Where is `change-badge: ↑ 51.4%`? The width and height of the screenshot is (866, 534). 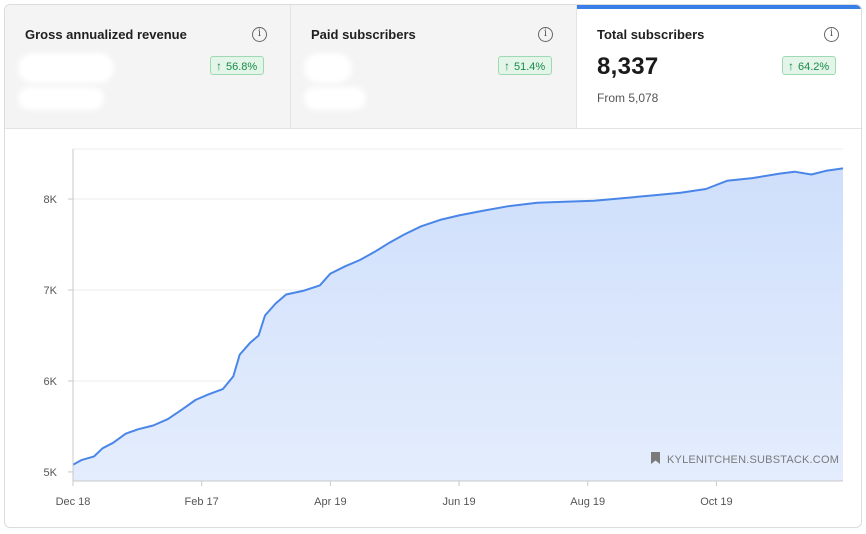
change-badge: ↑ 51.4% is located at coordinates (525, 65).